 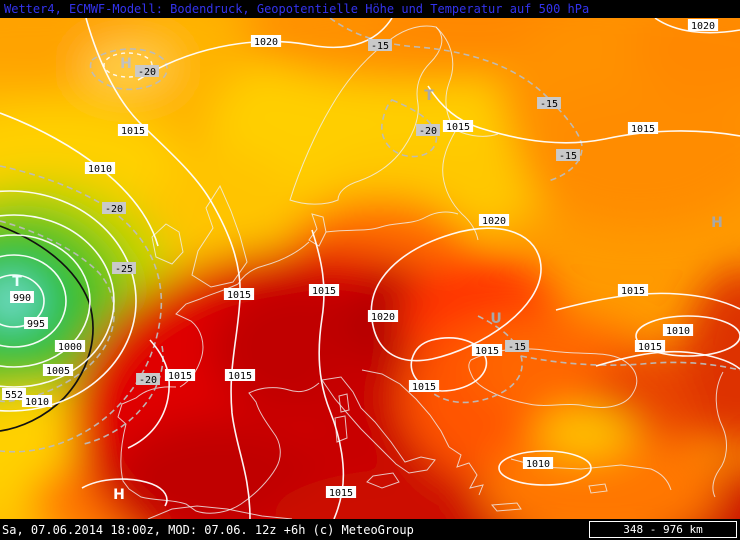 What do you see at coordinates (242, 314) in the screenshot?
I see `coastline-northsea` at bounding box center [242, 314].